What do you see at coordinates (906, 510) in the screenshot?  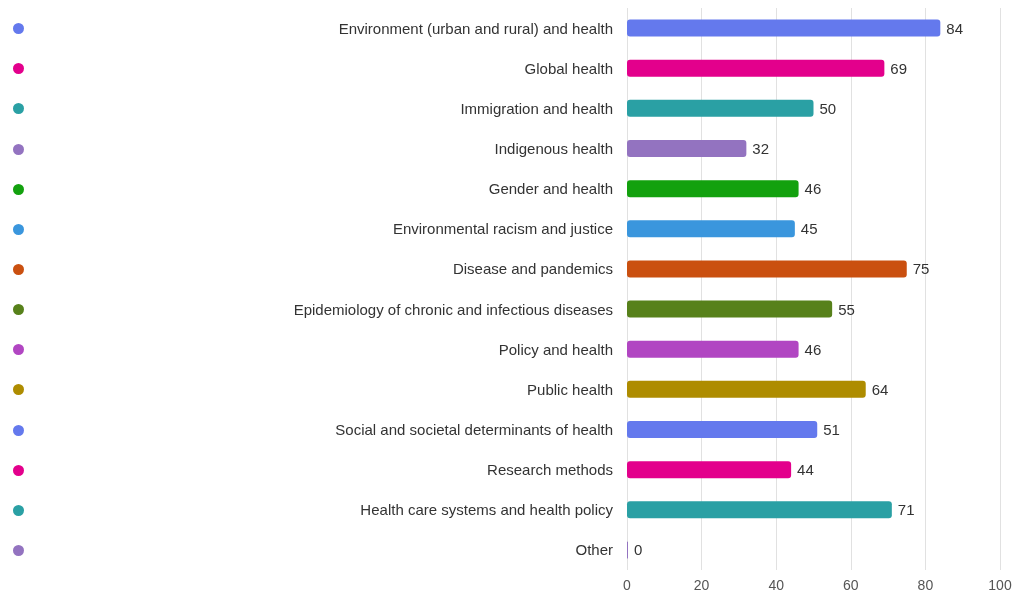 I see `data-label: 71` at bounding box center [906, 510].